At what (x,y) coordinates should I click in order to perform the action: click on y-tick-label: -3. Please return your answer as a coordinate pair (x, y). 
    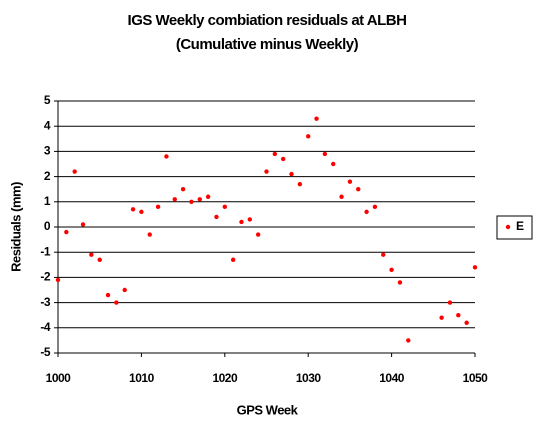
    Looking at the image, I should click on (45, 302).